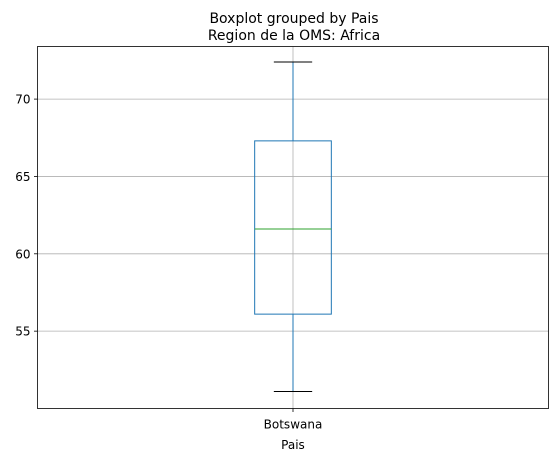 The height and width of the screenshot is (465, 559). What do you see at coordinates (22, 100) in the screenshot?
I see `y-tick-label: 70` at bounding box center [22, 100].